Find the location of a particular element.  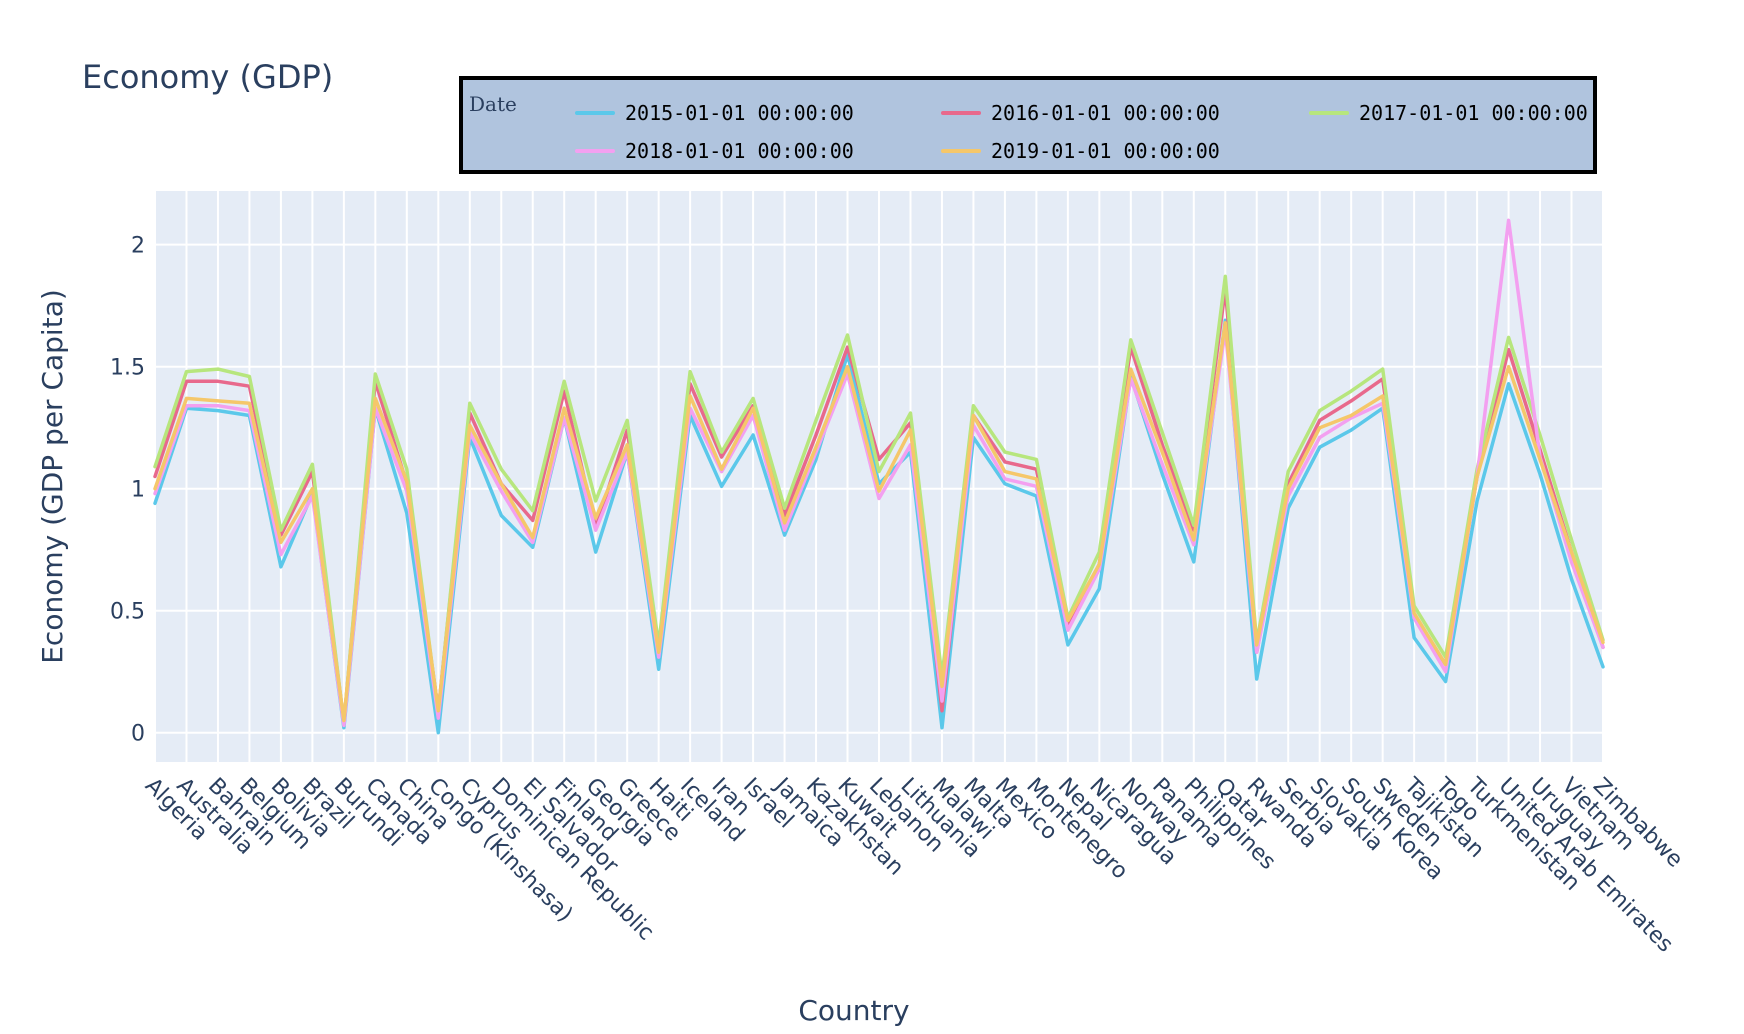

legend-item: 2019-01-01 00:00:00 is located at coordinates (1080, 151).